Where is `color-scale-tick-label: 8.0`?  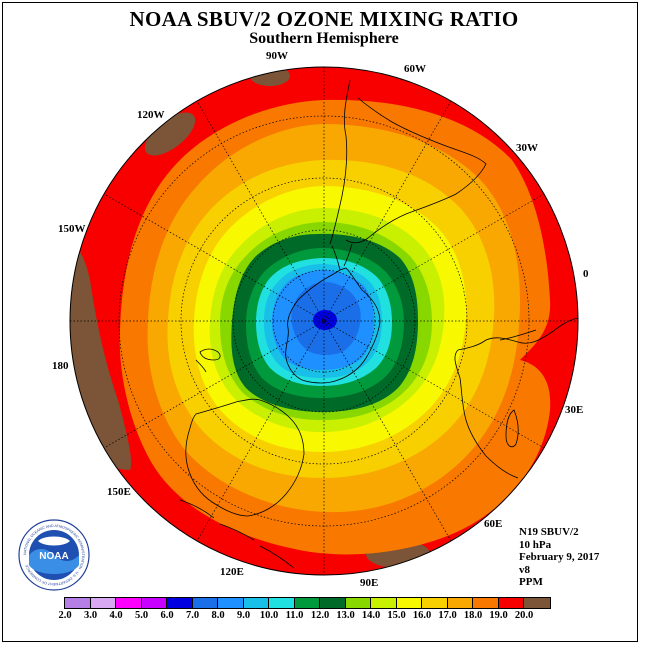
color-scale-tick-label: 8.0 is located at coordinates (218, 615).